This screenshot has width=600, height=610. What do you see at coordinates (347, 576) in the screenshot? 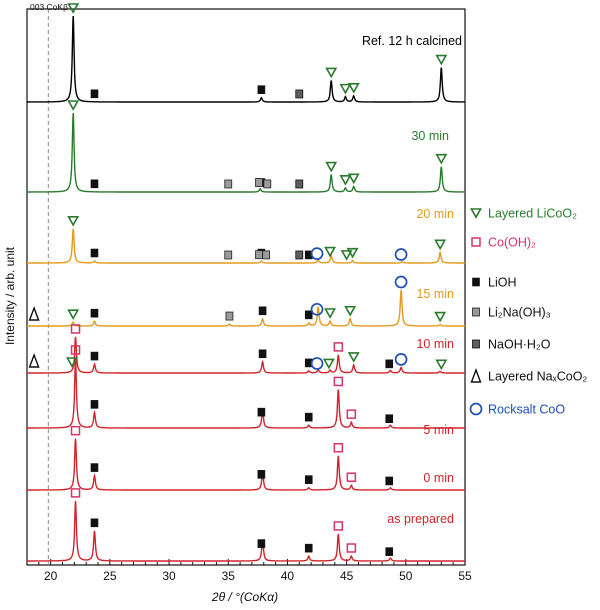
I see `x-tick-label: 45` at bounding box center [347, 576].